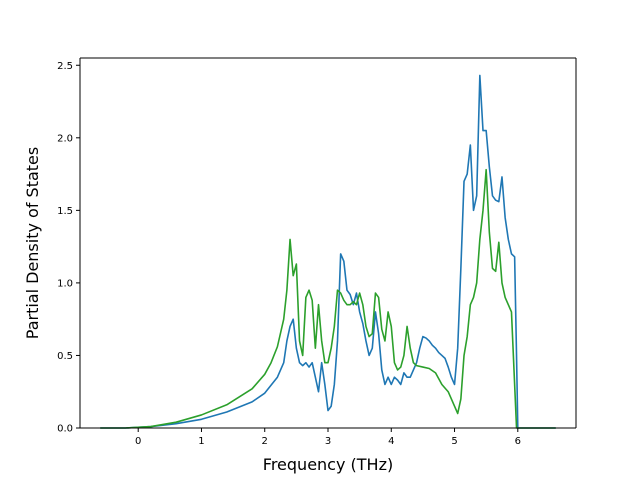  Describe the element at coordinates (65, 429) in the screenshot. I see `y-tick-label: 0.0` at that location.